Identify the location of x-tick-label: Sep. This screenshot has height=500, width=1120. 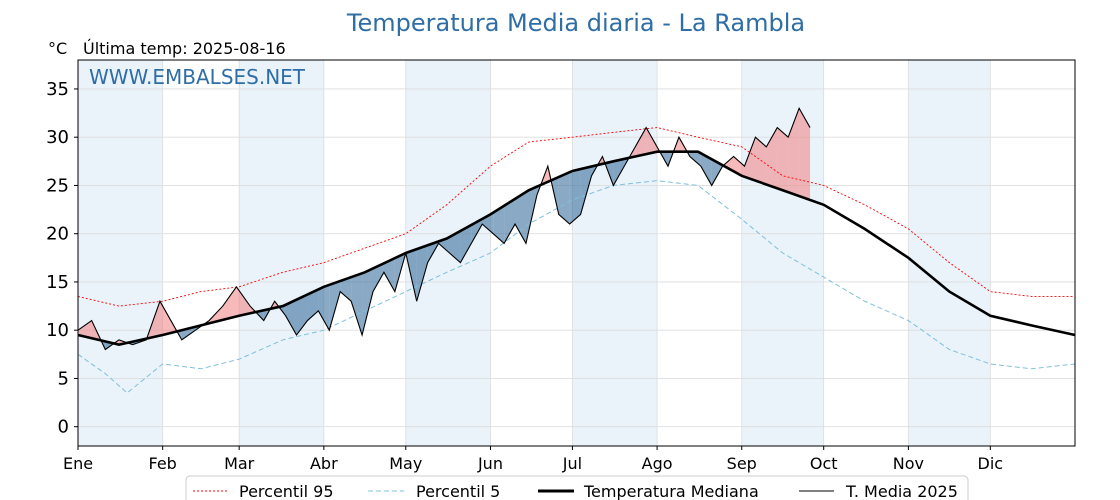
(742, 463).